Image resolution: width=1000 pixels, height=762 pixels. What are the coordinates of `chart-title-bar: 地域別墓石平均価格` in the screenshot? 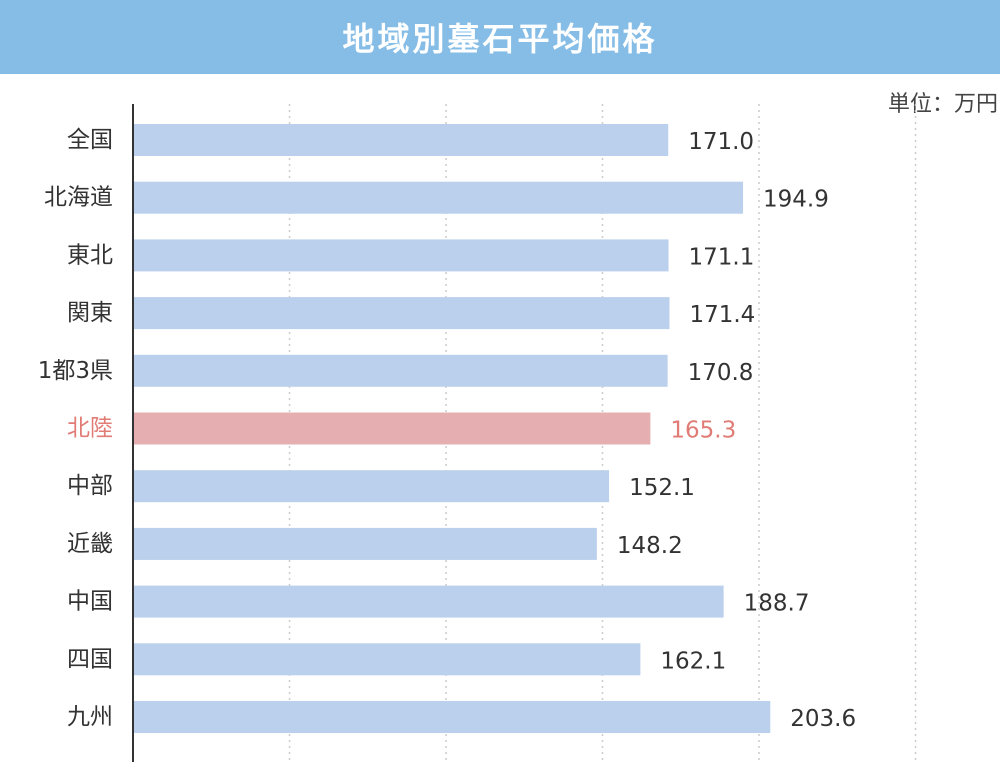 It's located at (500, 37).